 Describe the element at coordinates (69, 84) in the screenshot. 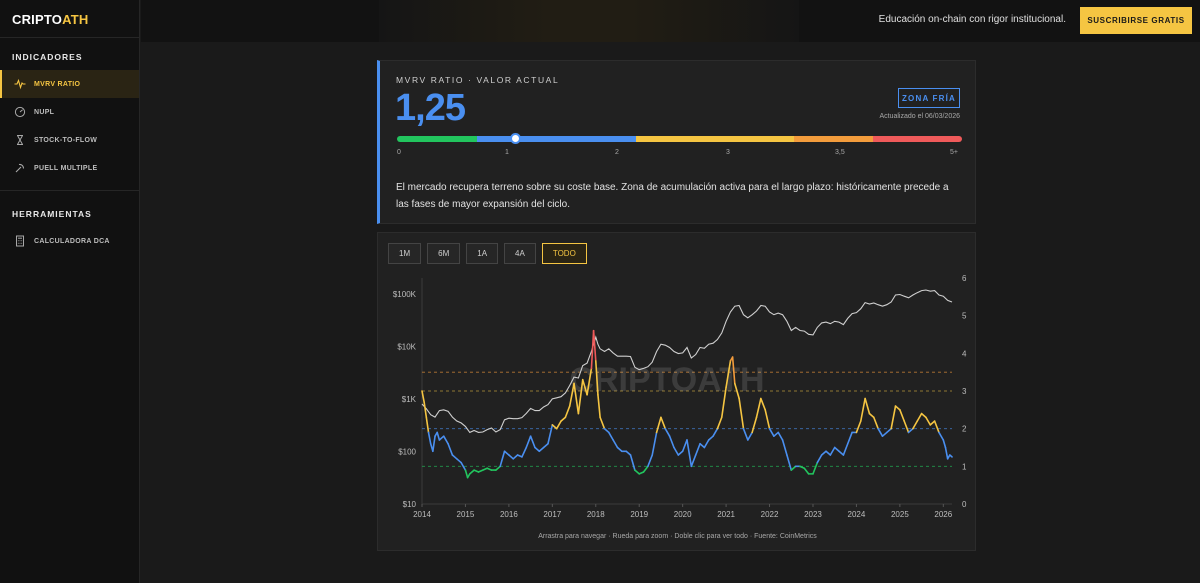

I see `sidebar-item-mvrv-ratio: MVRV RATIO` at that location.